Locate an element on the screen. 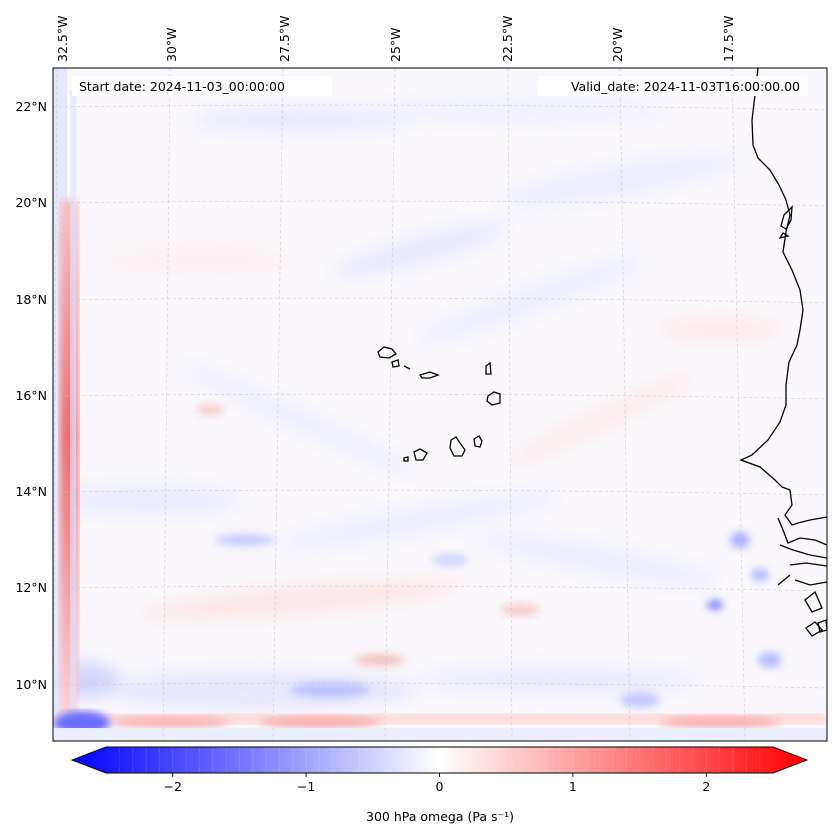 The width and height of the screenshot is (837, 839). islands is located at coordinates (439, 404).